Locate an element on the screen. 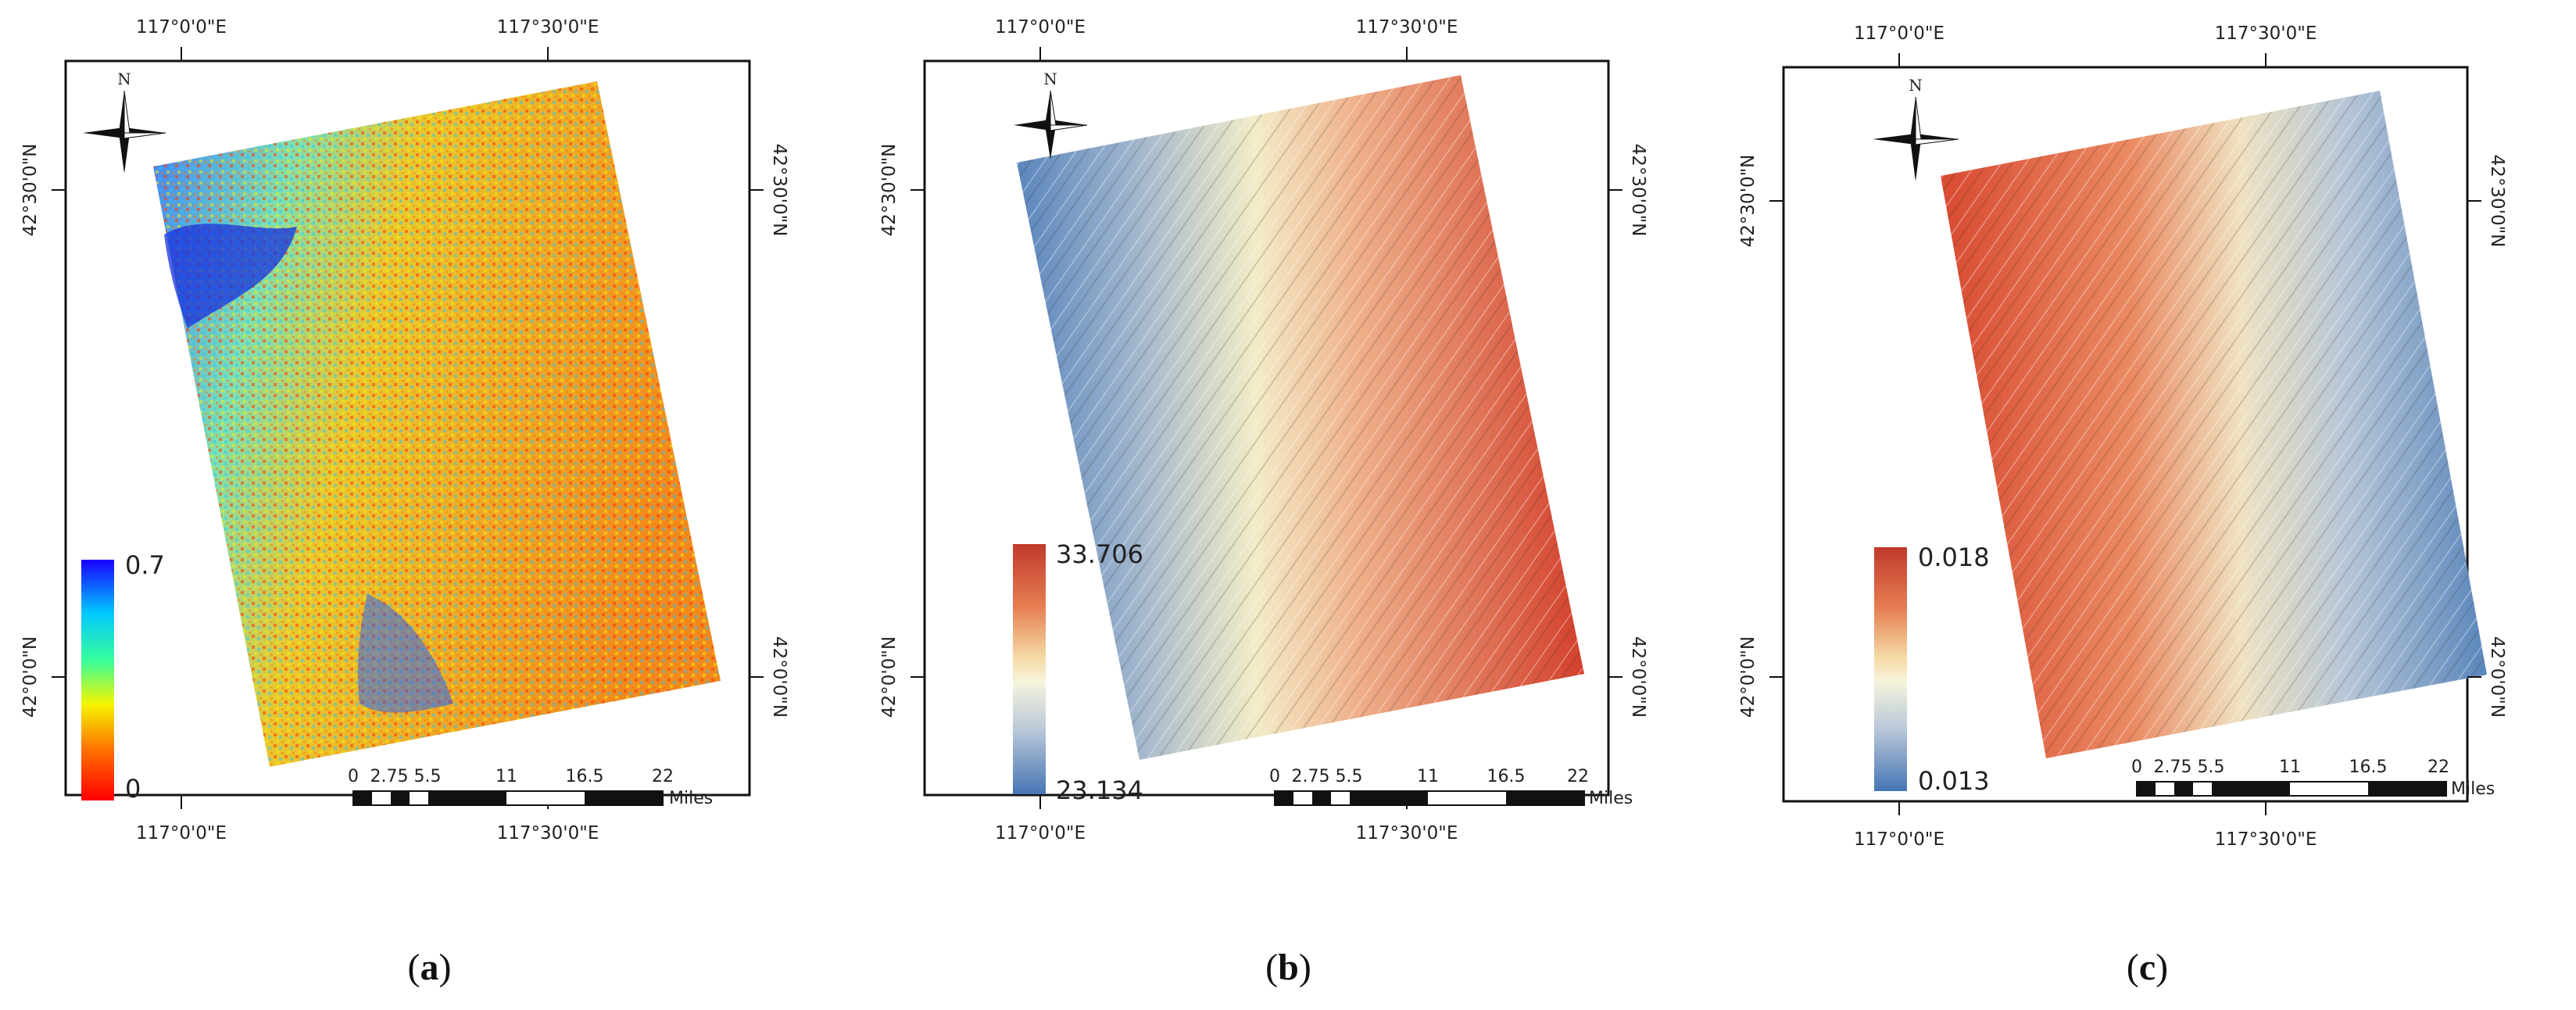 The height and width of the screenshot is (1010, 2576). panel-caption: (b) is located at coordinates (1288, 967).